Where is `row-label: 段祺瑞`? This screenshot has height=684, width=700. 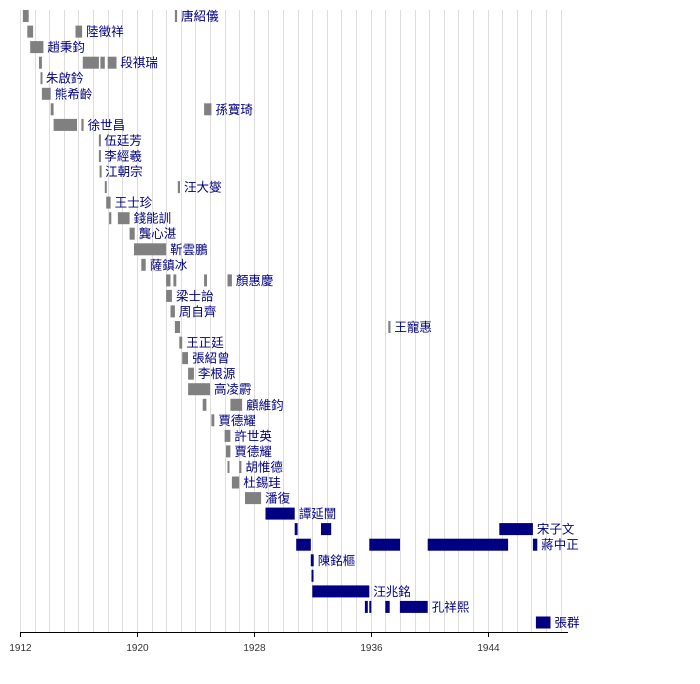
row-label: 段祺瑞 is located at coordinates (139, 62).